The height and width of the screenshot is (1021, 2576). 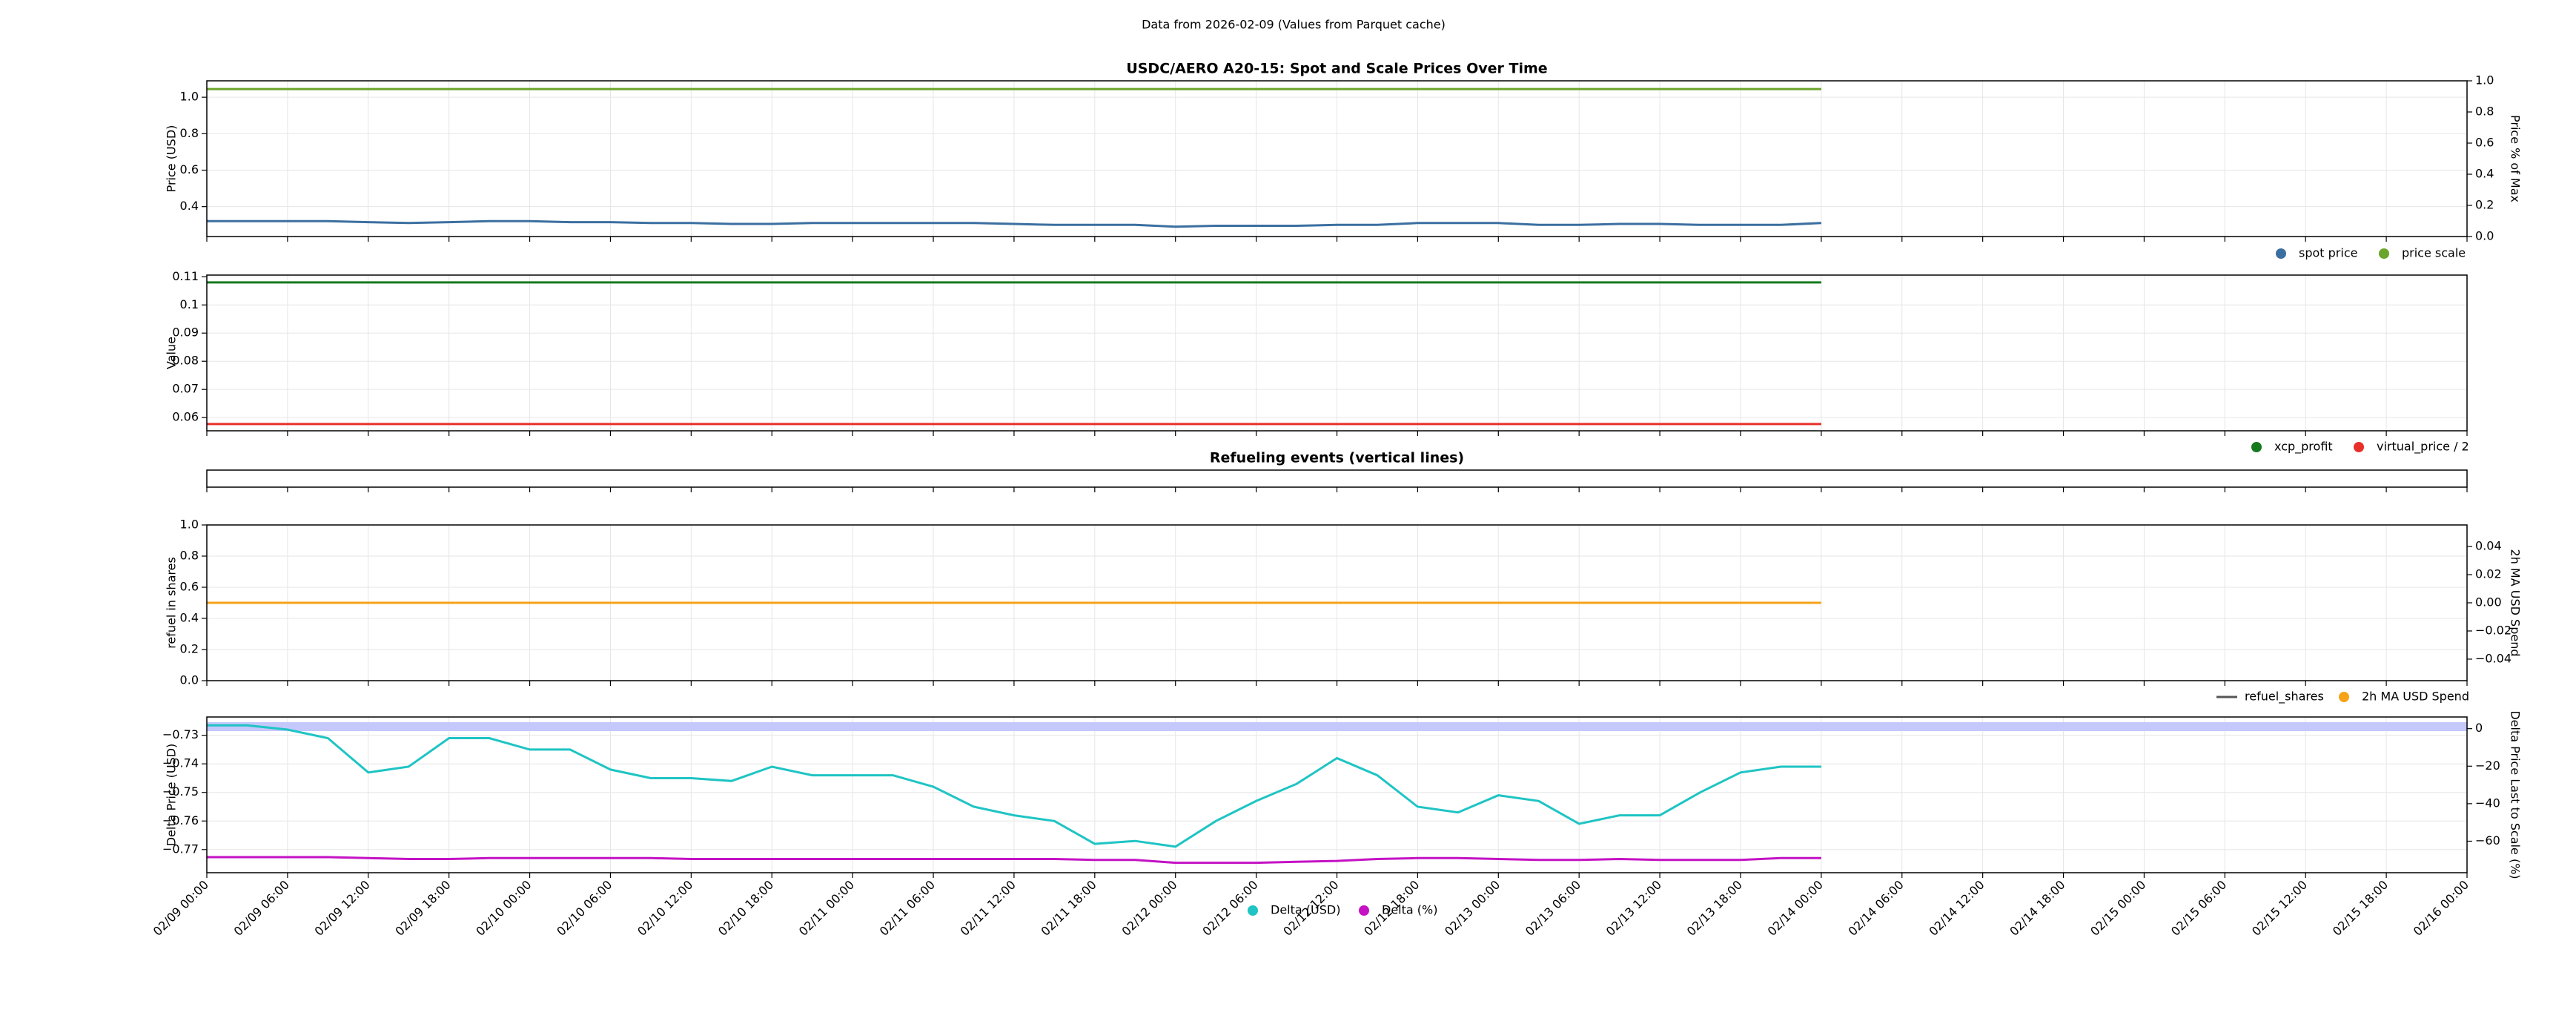 I want to click on y2-tick-label: 0.6, so click(x=2484, y=143).